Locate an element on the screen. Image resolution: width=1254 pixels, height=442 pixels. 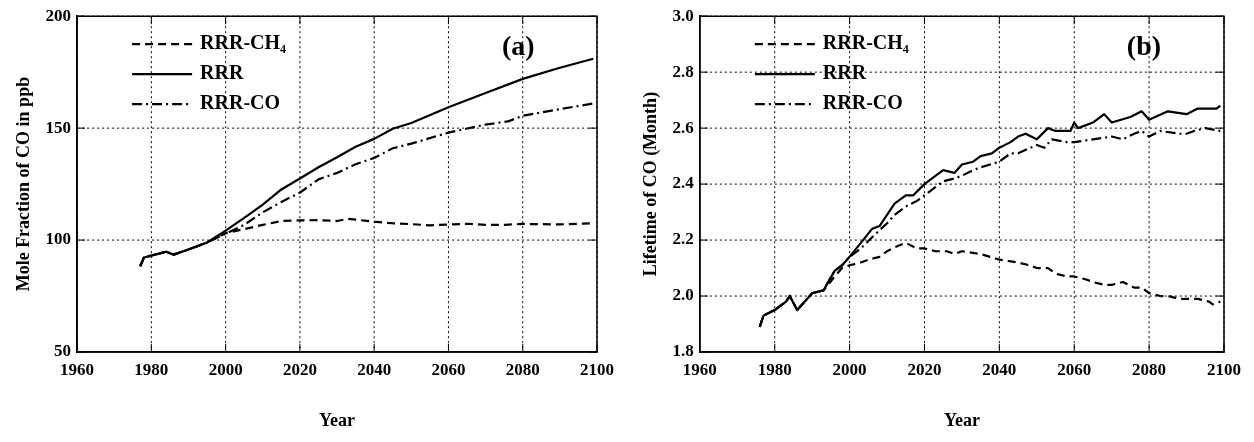
y-tick-label: 200 is located at coordinates (58, 15).